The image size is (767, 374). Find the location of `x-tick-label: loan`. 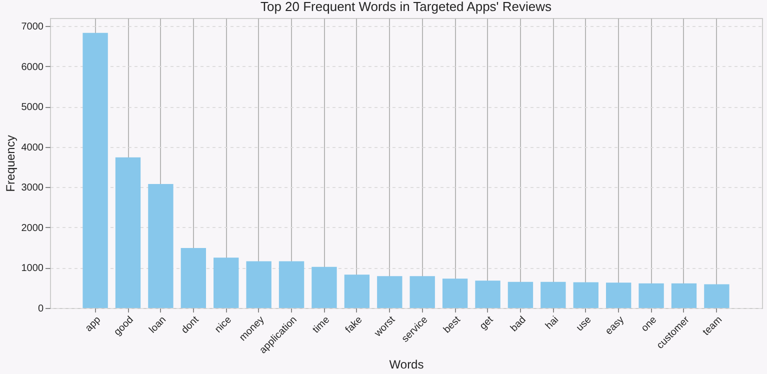

x-tick-label: loan is located at coordinates (157, 325).